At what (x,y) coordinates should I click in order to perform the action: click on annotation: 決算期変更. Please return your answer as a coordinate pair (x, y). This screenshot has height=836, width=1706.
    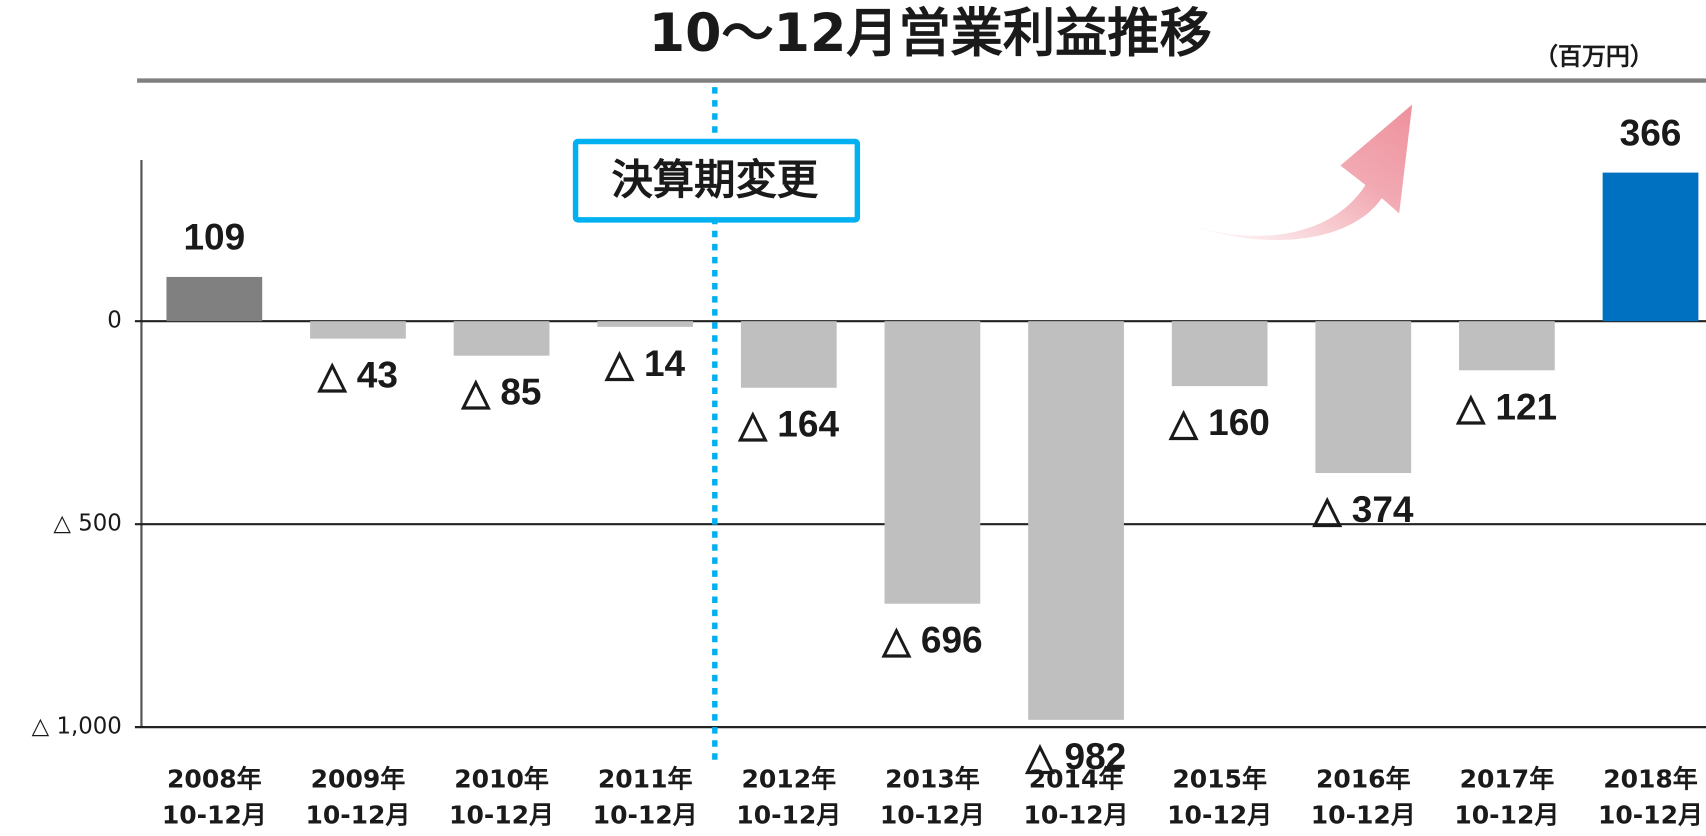
    Looking at the image, I should click on (714, 180).